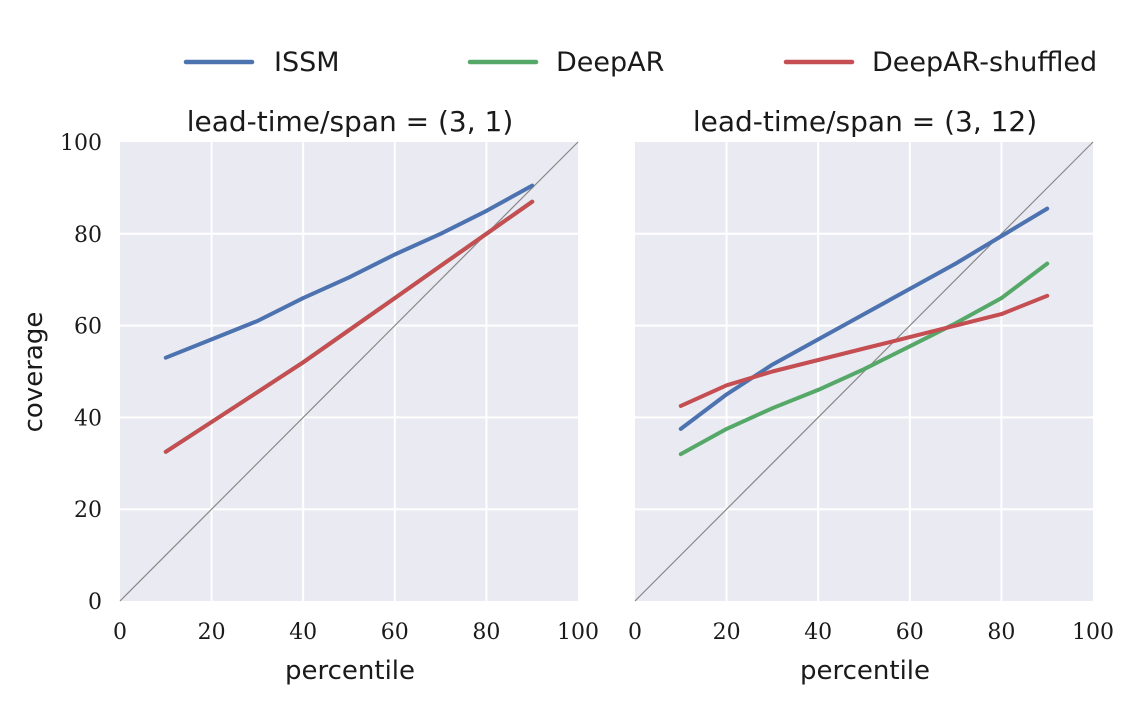 The height and width of the screenshot is (716, 1142). What do you see at coordinates (350, 121) in the screenshot?
I see `chart-title-left: lead-time/span = (3, 1)` at bounding box center [350, 121].